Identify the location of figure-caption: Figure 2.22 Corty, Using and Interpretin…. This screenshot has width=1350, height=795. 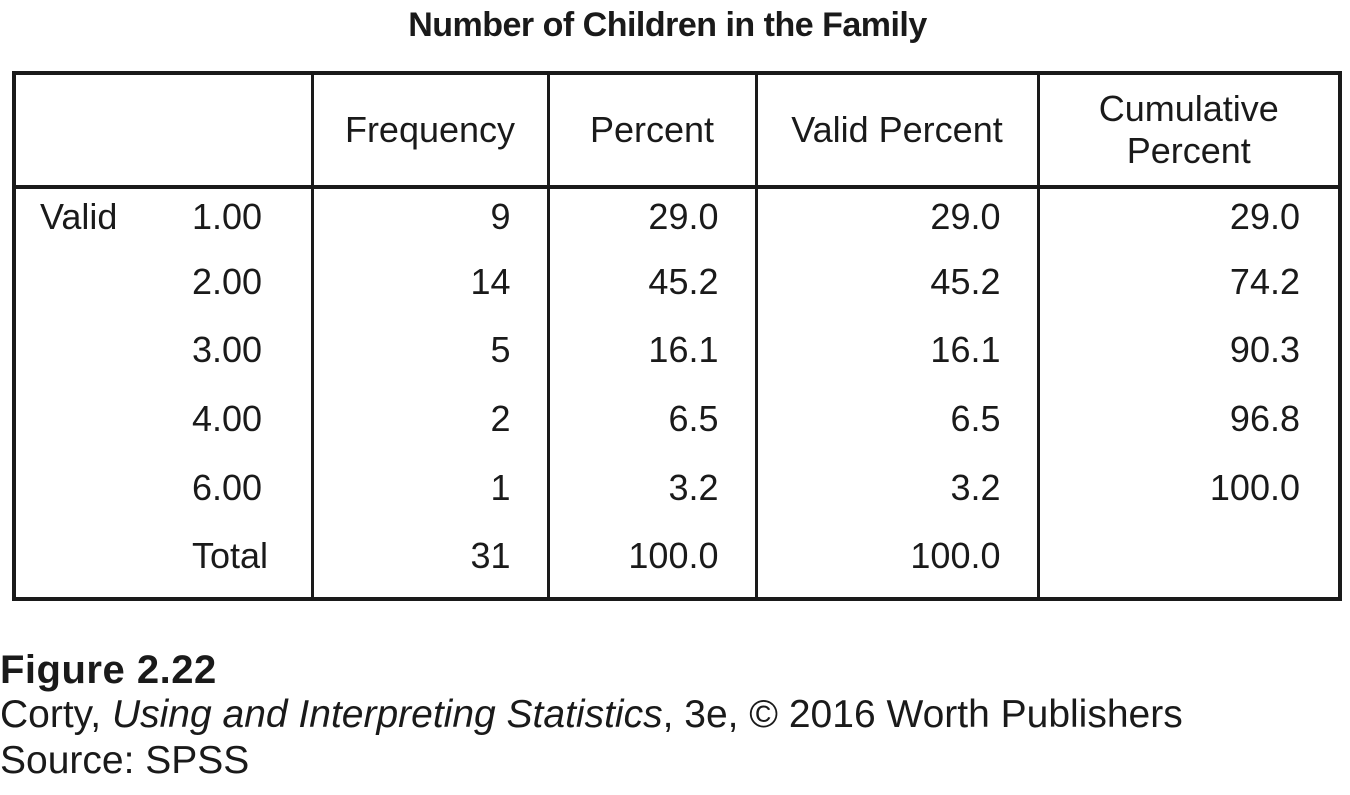
(591, 716).